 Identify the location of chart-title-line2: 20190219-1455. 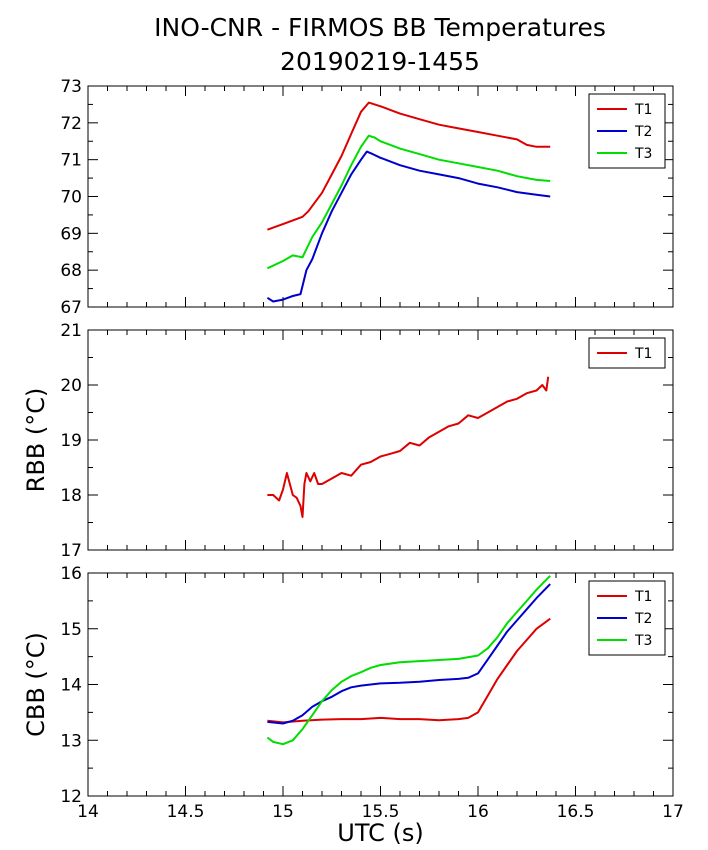
(380, 61).